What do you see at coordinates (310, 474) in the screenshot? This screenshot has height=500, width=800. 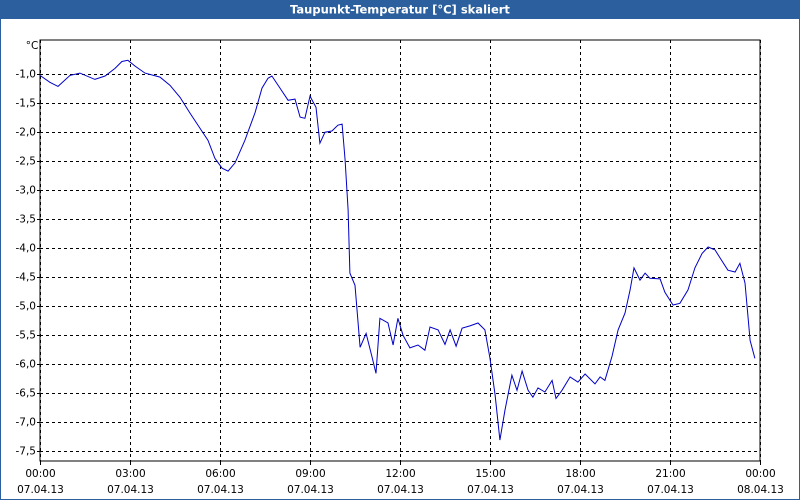 I see `x-tick-label: 09:00` at bounding box center [310, 474].